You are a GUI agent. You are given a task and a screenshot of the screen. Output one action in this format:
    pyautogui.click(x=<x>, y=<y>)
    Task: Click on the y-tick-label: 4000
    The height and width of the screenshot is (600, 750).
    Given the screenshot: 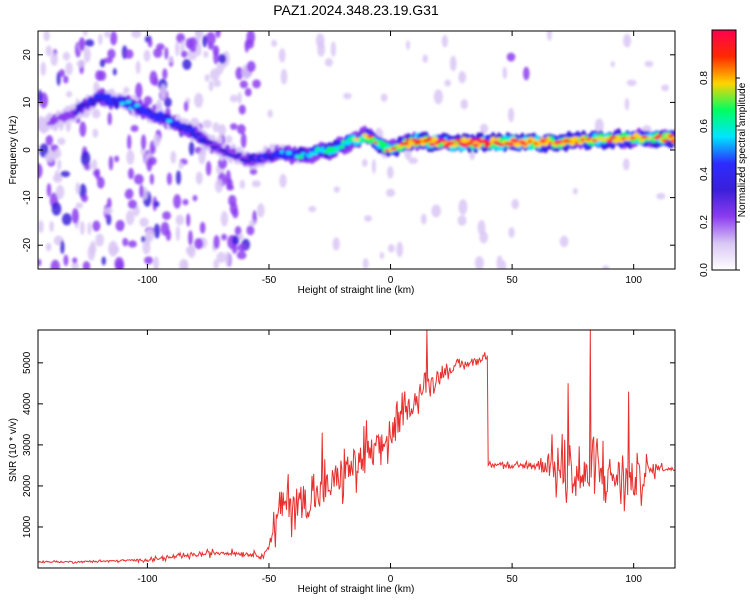 What is the action you would take?
    pyautogui.click(x=27, y=403)
    